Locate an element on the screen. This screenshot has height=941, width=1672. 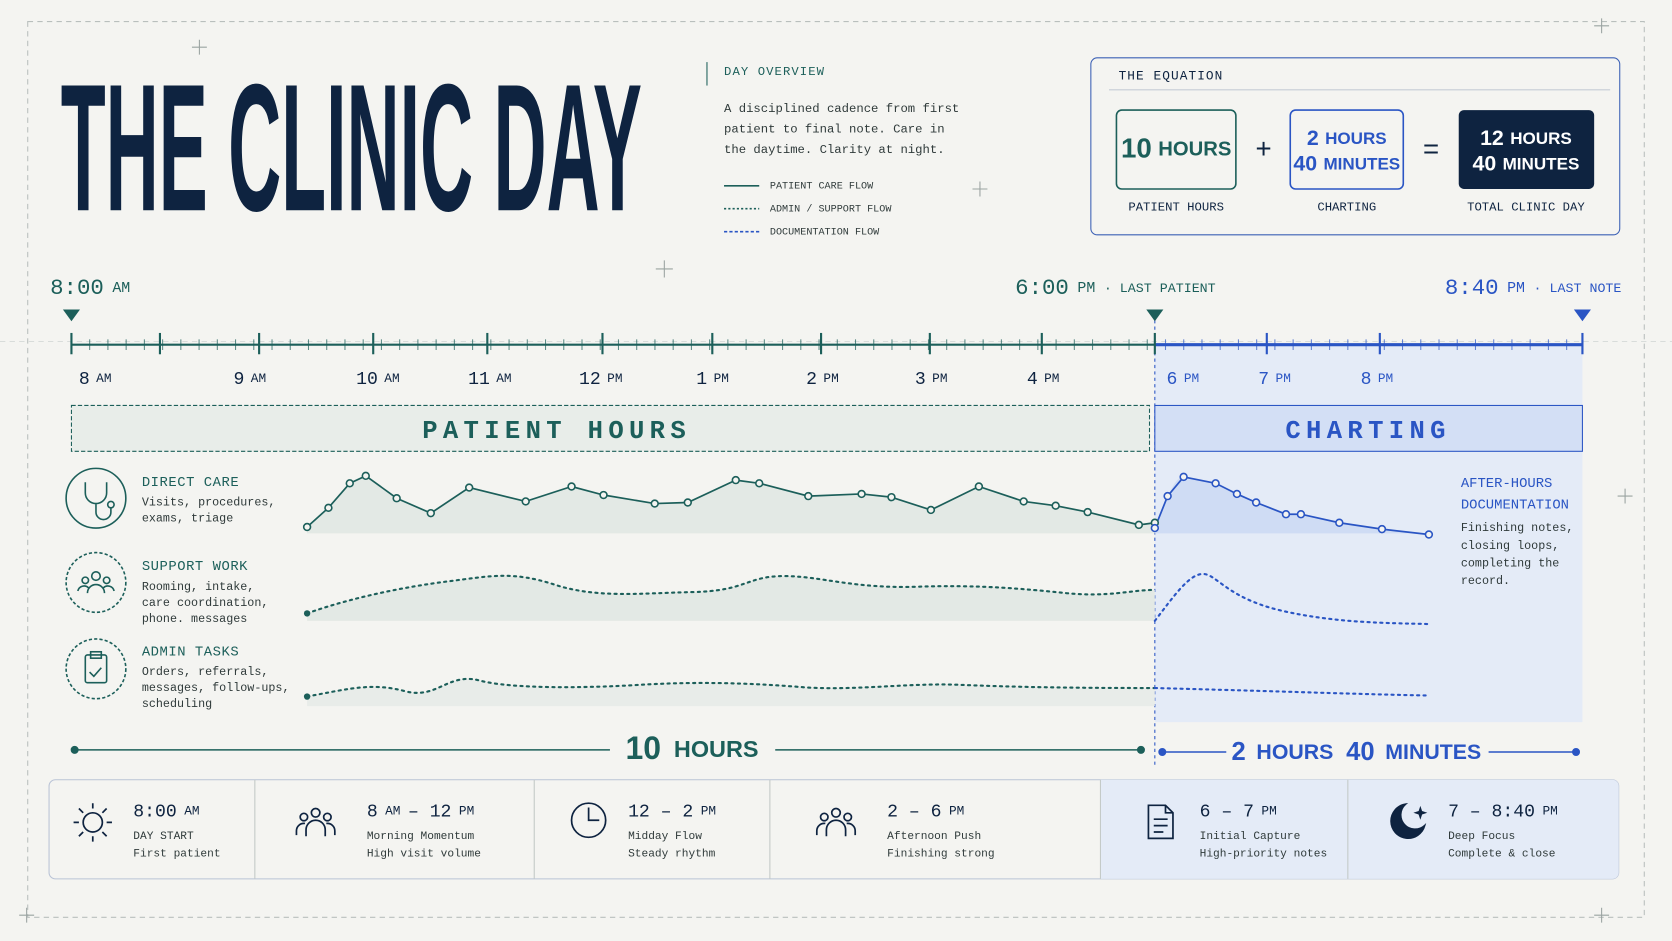
dot is located at coordinates (307, 696).